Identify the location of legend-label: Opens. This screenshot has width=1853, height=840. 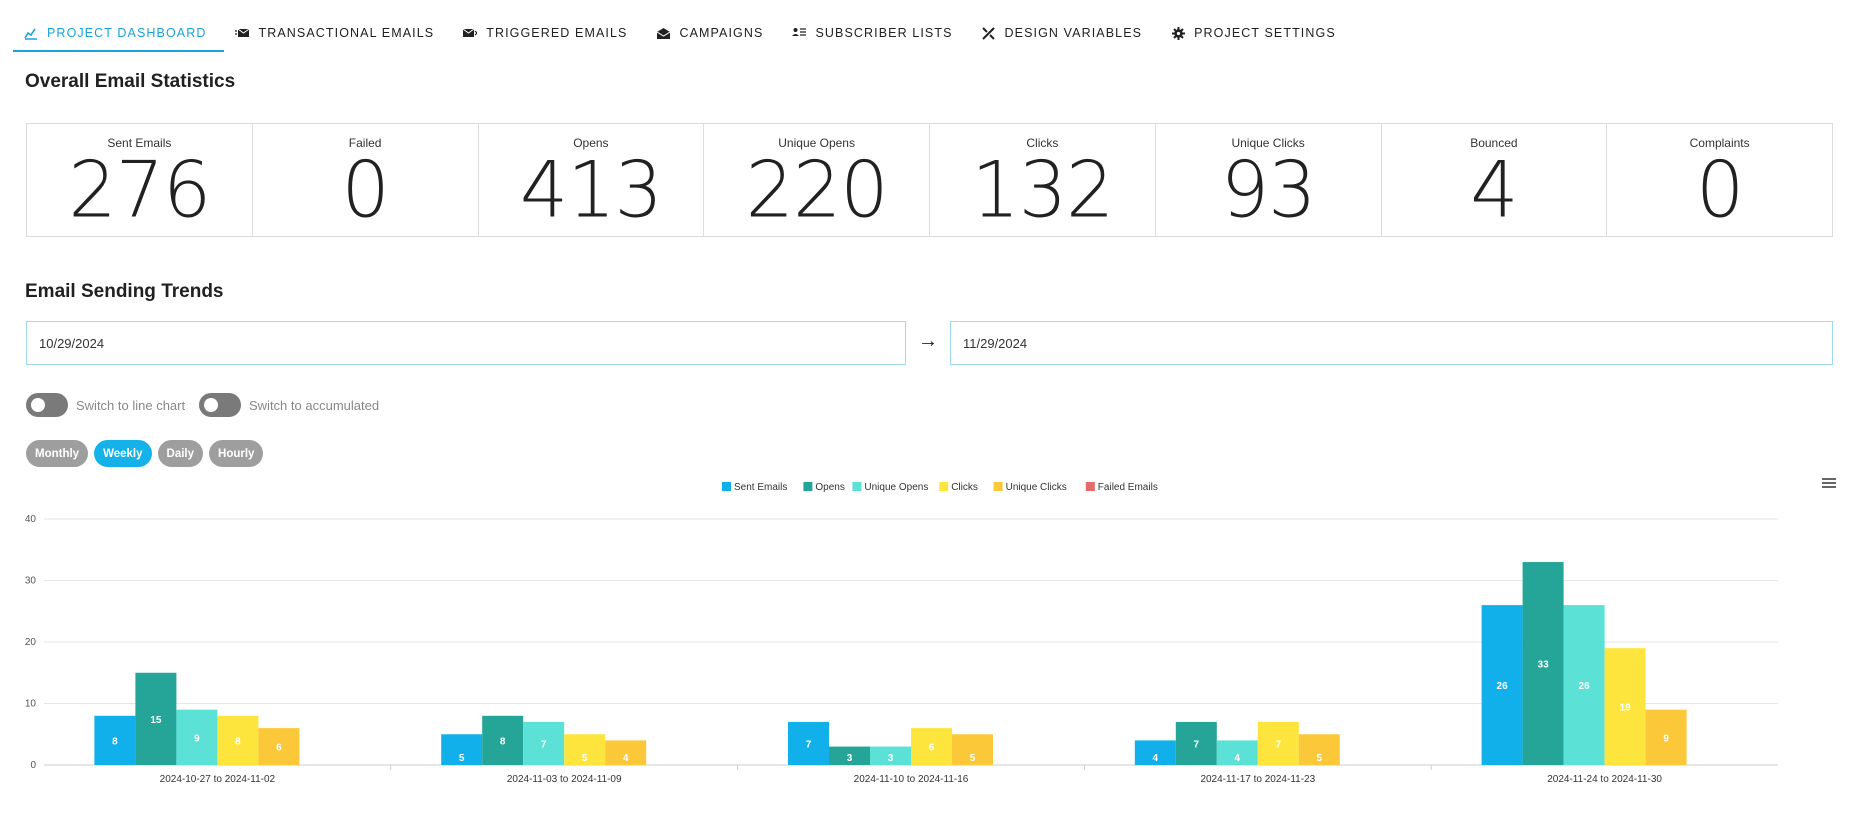
(829, 487).